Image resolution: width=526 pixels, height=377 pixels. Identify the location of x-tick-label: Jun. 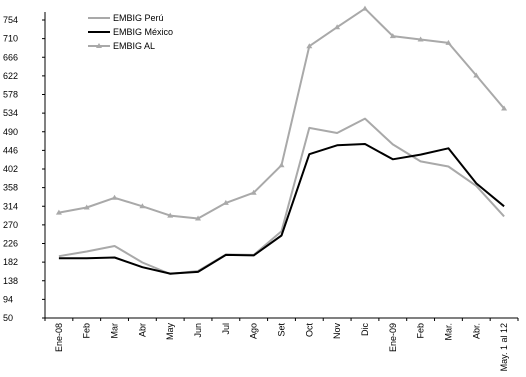
(198, 330).